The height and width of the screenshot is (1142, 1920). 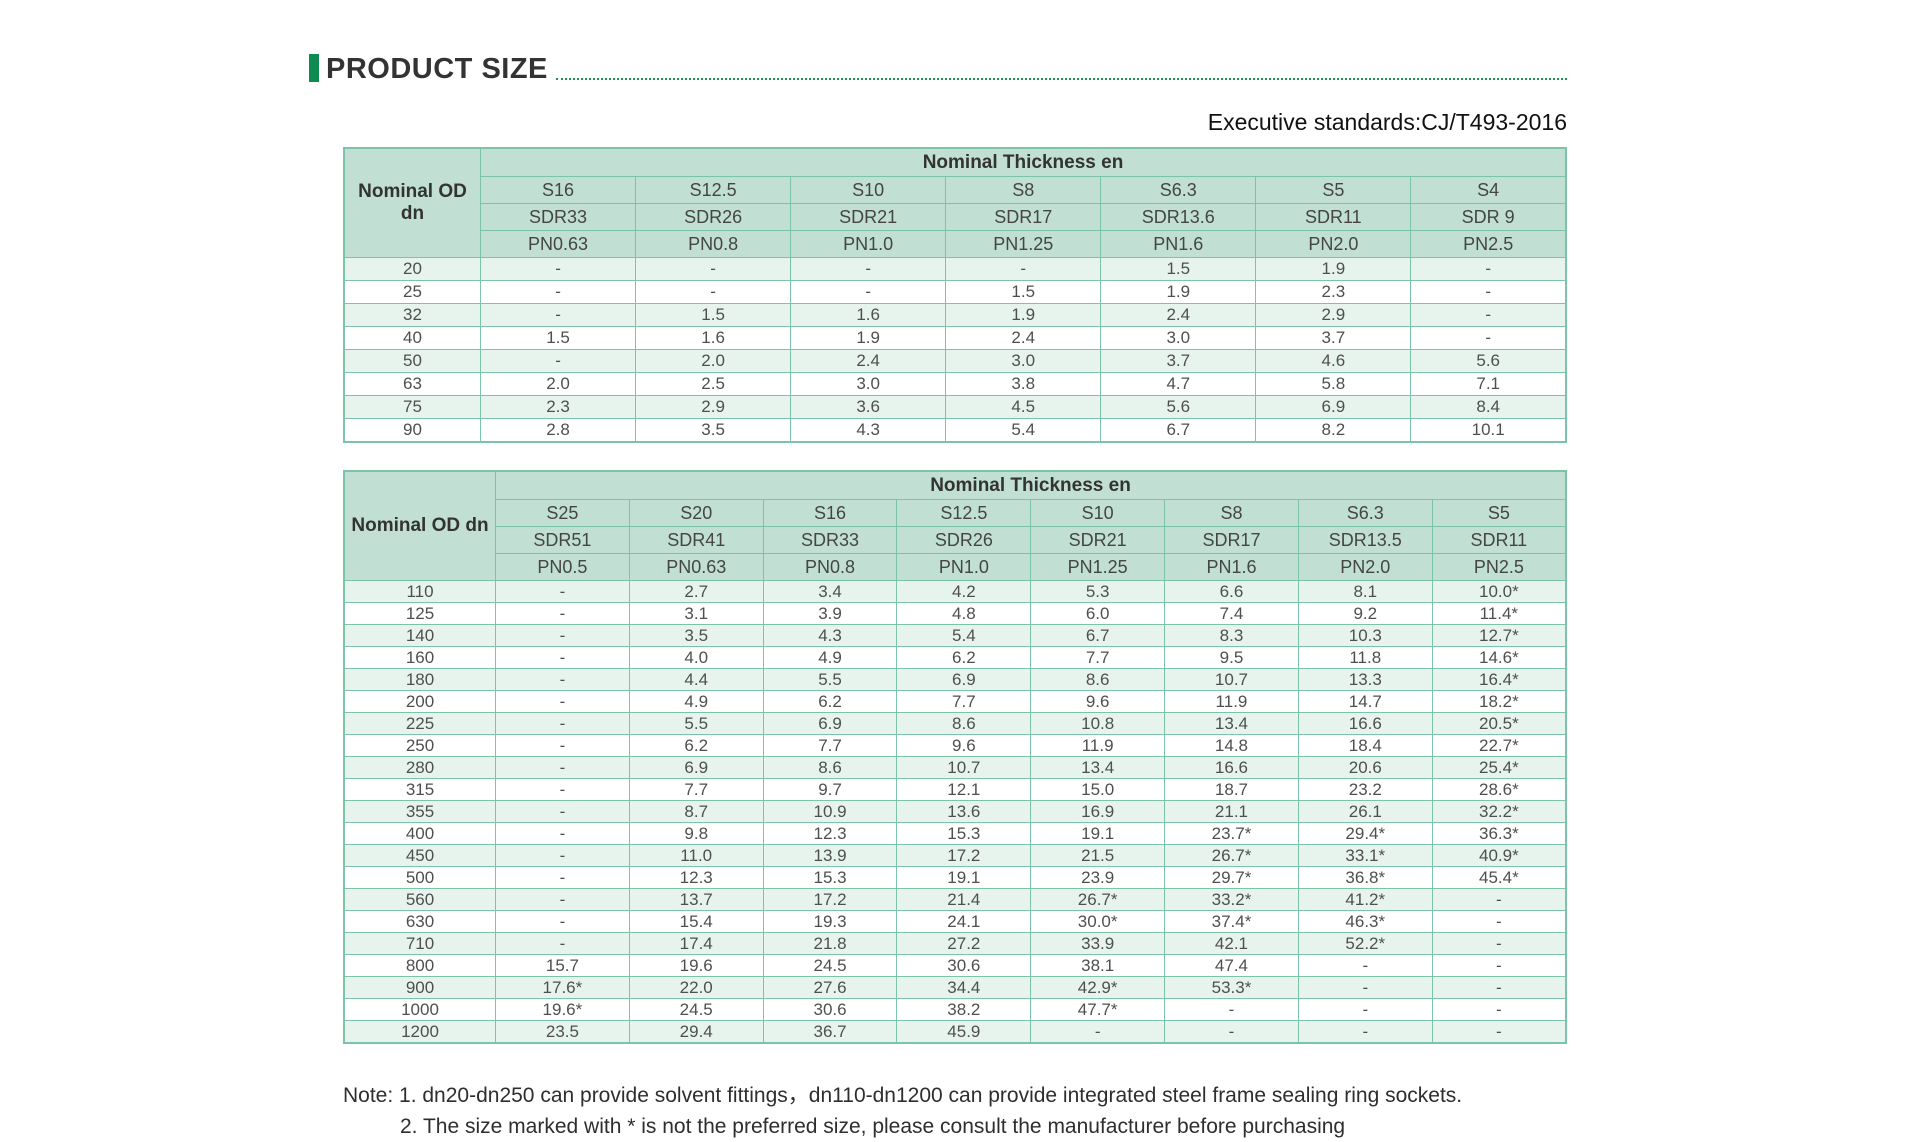 I want to click on value-cell: 17.2, so click(x=964, y=855).